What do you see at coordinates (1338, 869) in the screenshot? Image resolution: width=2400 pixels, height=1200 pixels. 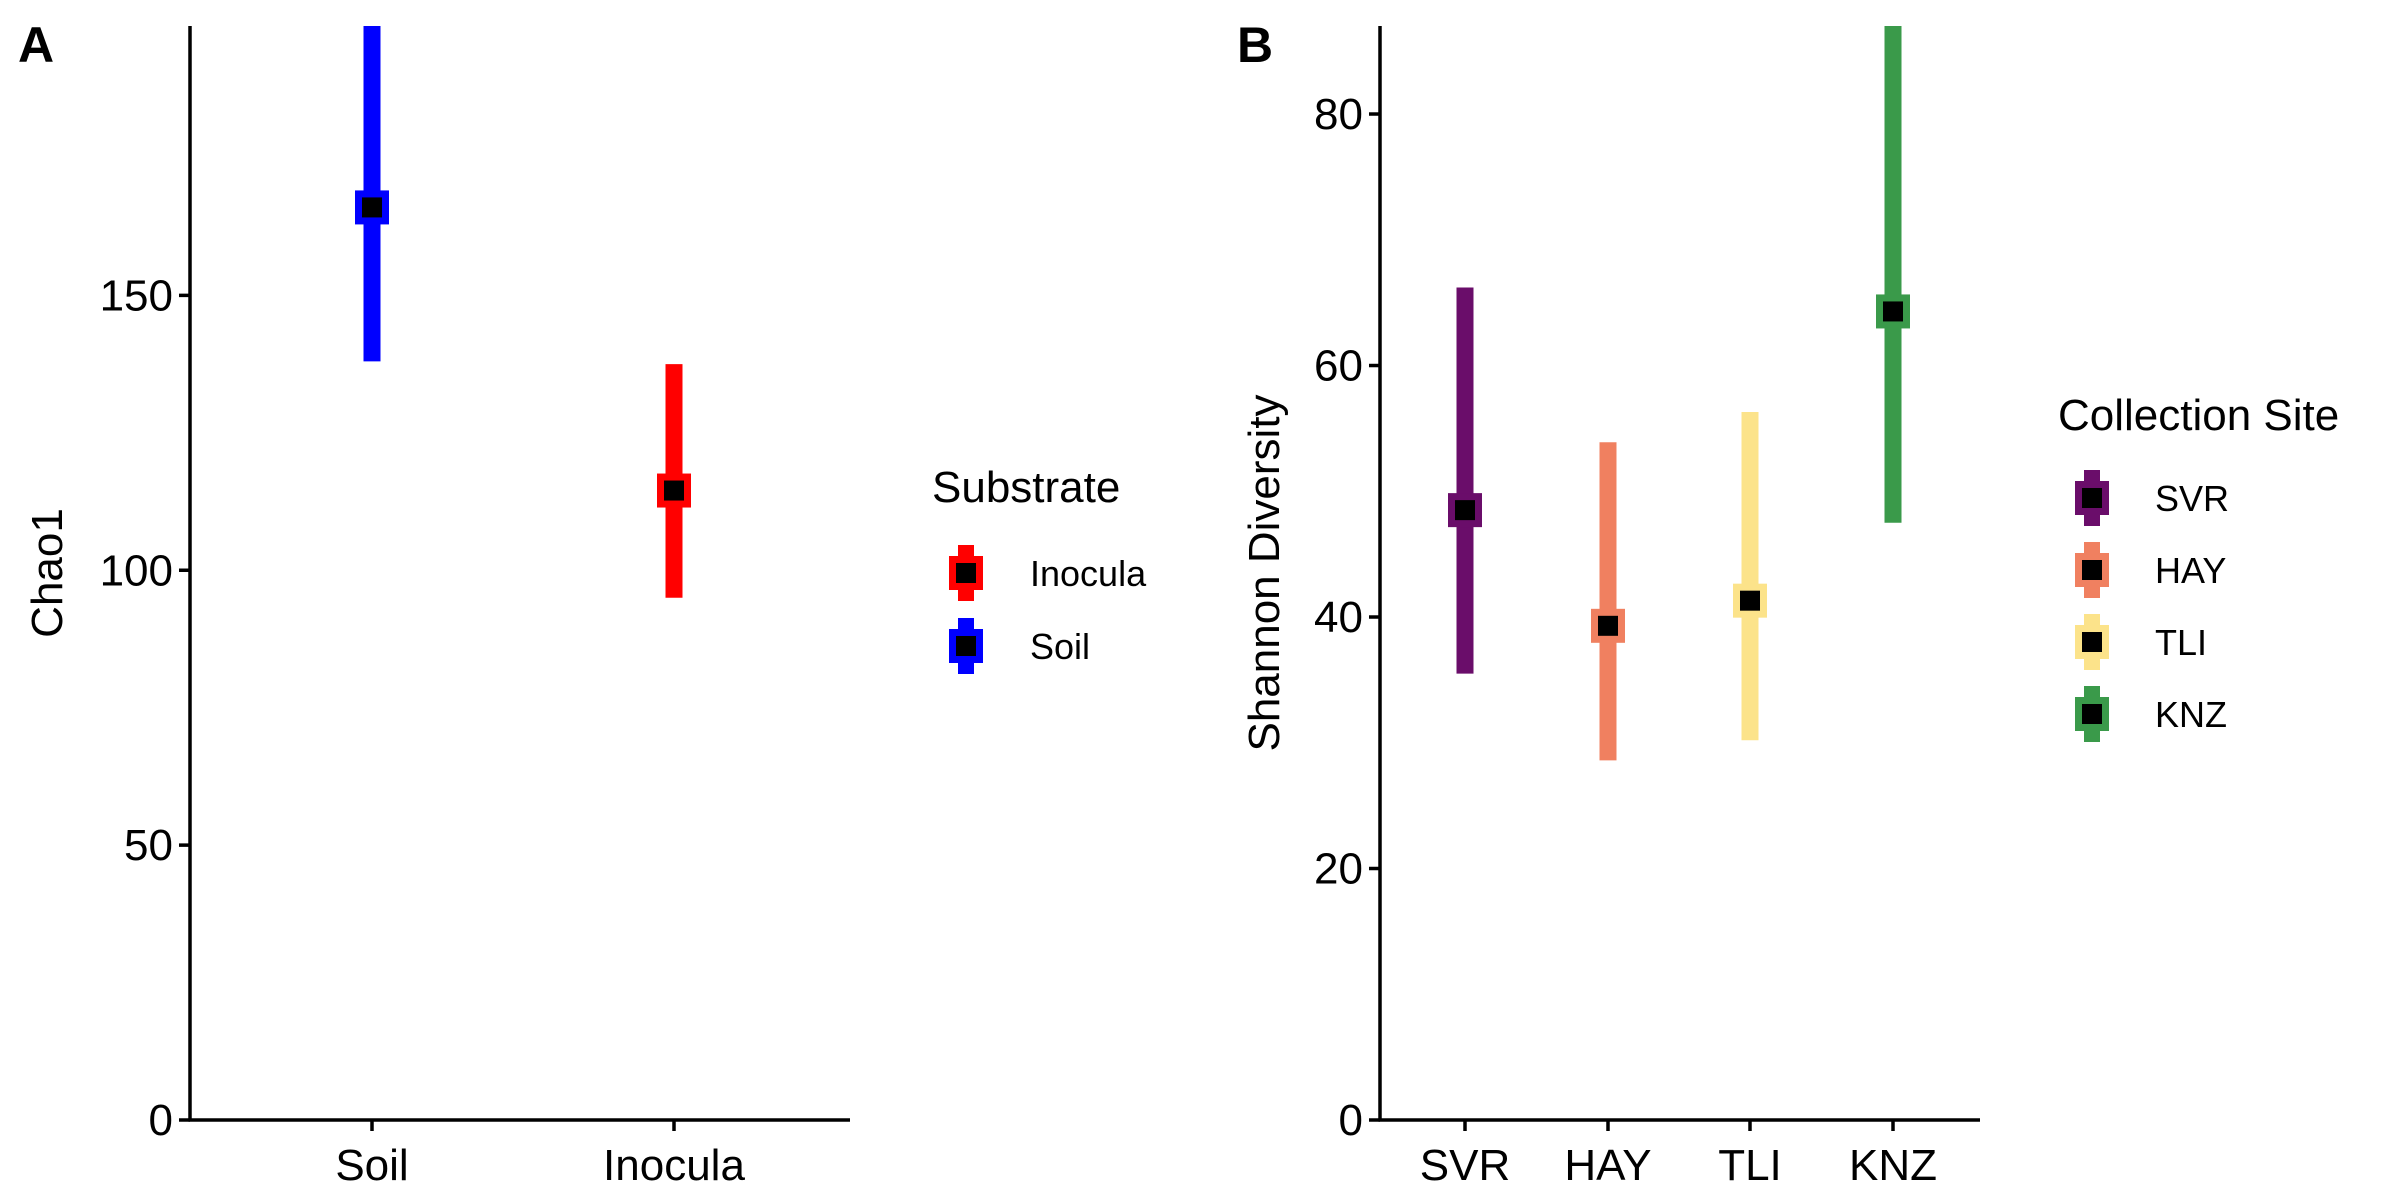 I see `y-tick-label: 20` at bounding box center [1338, 869].